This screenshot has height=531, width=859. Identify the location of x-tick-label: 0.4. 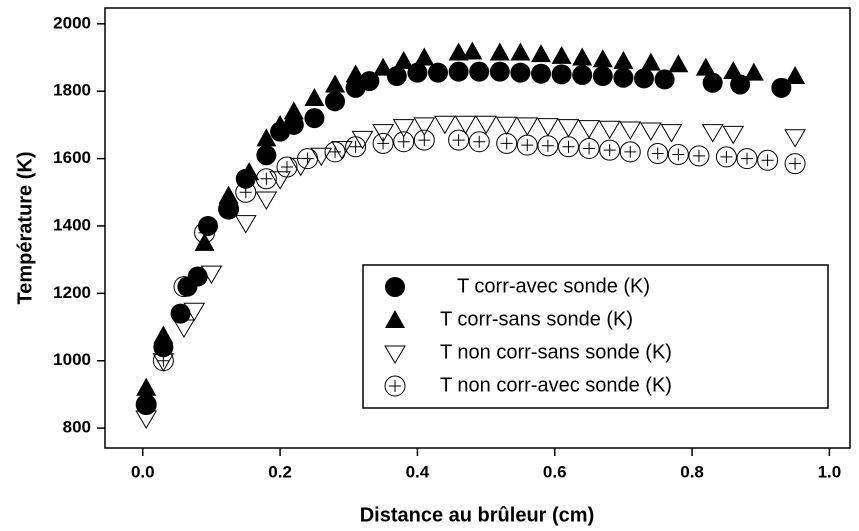
(418, 471).